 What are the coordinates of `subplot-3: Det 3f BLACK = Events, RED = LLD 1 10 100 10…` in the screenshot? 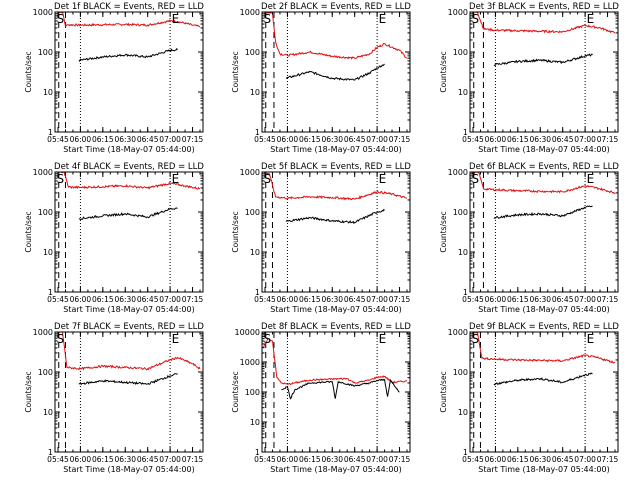 It's located at (529, 78).